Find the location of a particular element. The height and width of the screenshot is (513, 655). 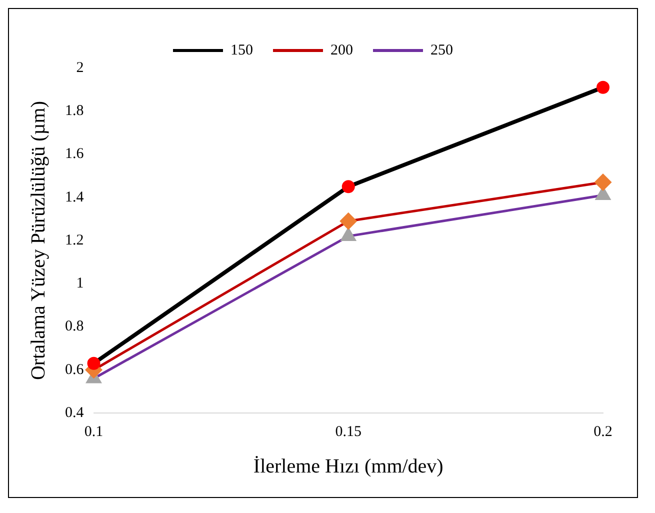

x-tick-label: 0.15 is located at coordinates (348, 432).